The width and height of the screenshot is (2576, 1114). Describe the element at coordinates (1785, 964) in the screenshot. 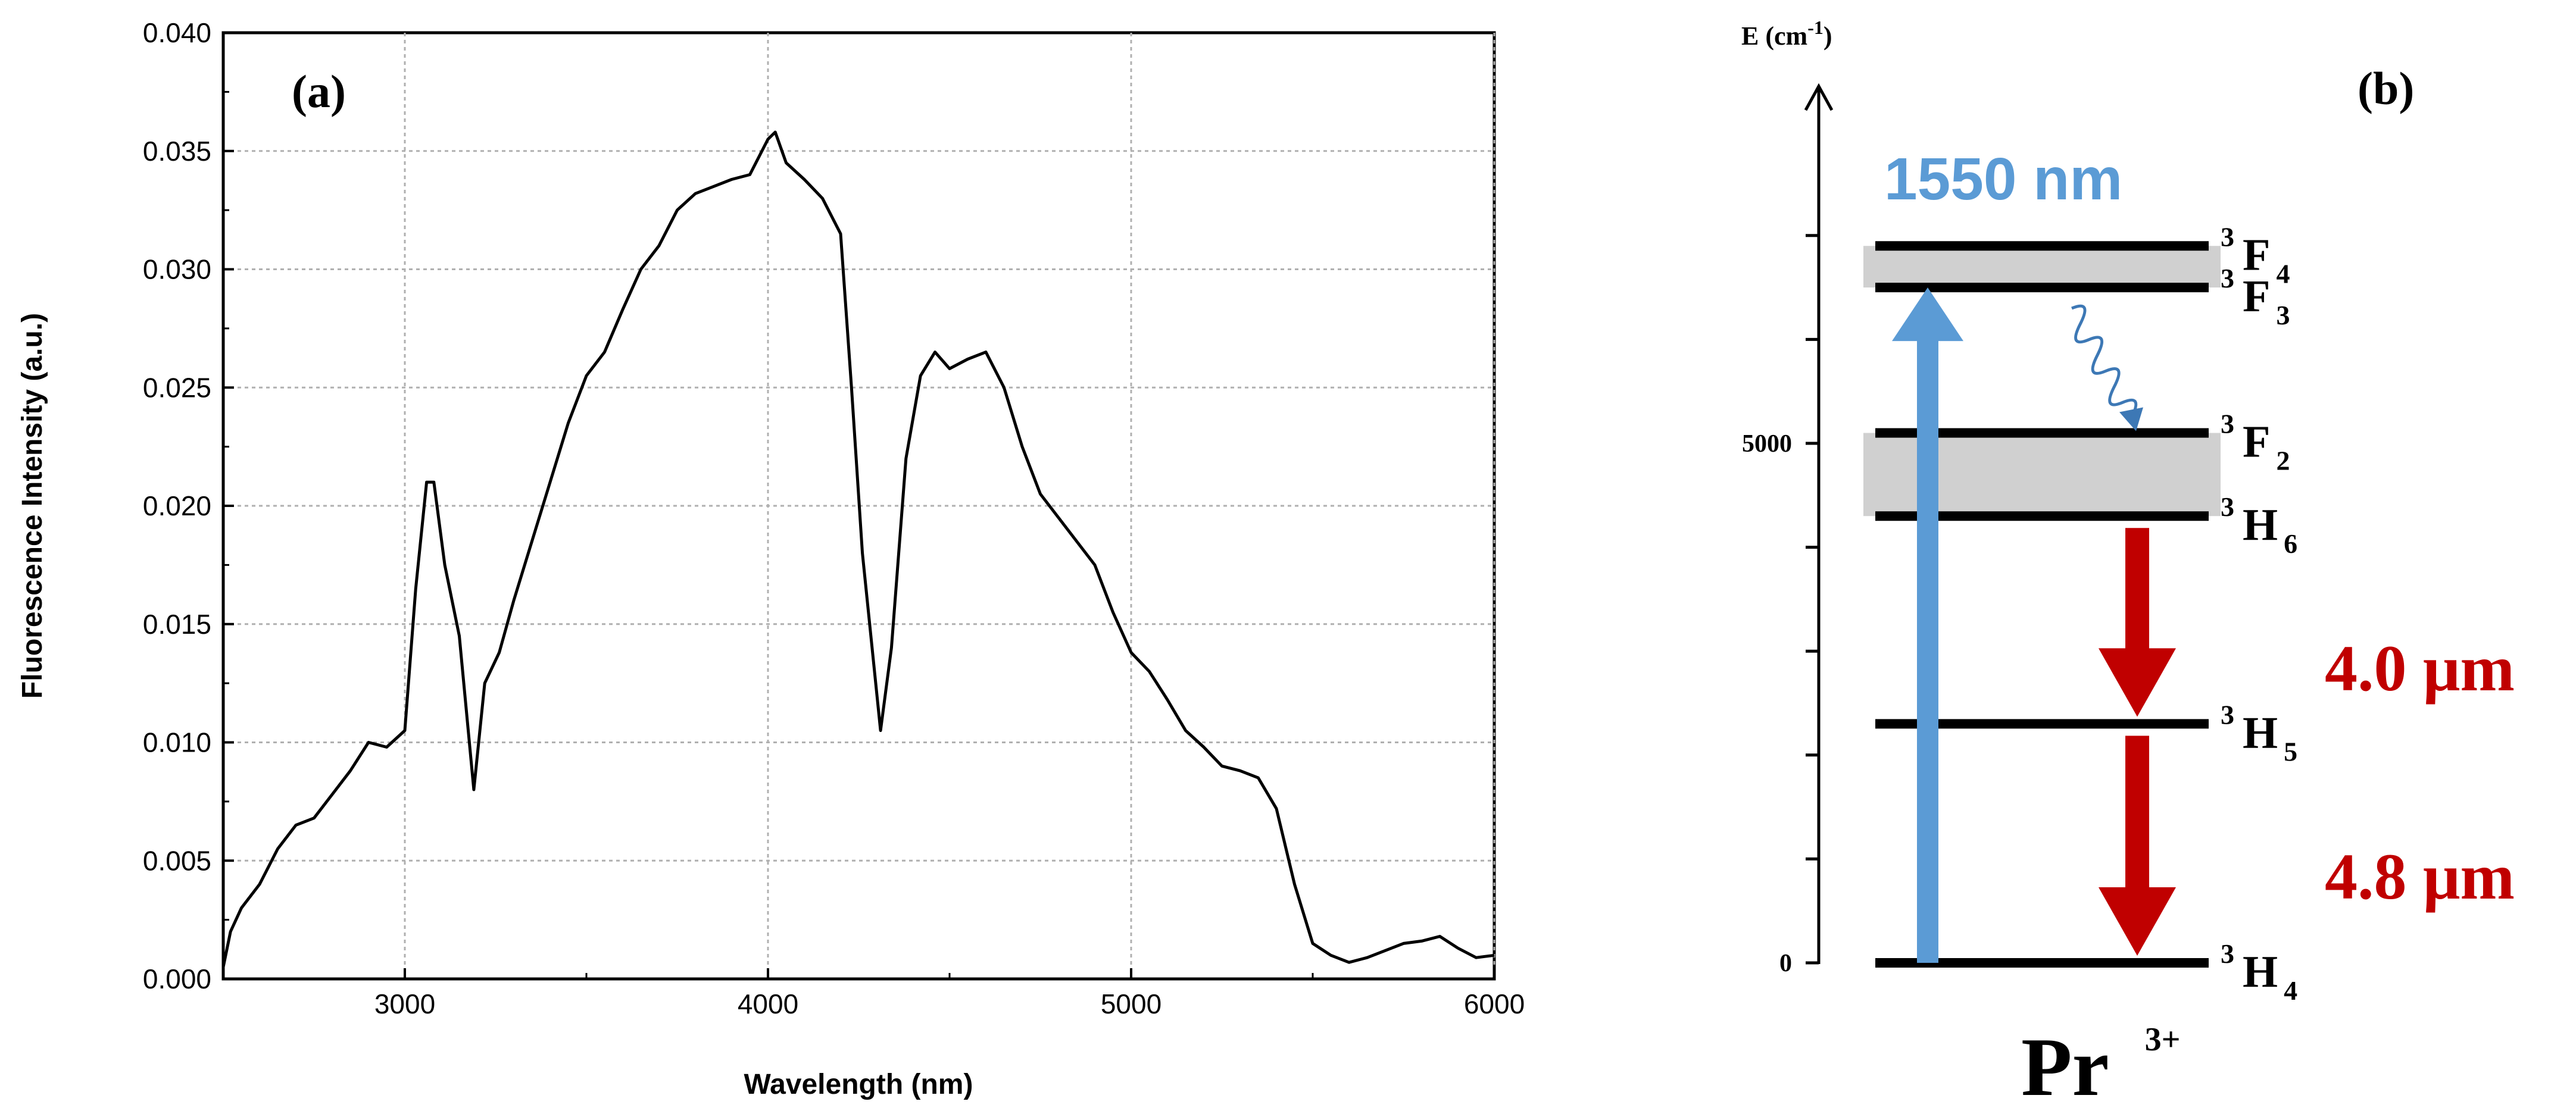

I see `energy-tick-label: 0` at that location.